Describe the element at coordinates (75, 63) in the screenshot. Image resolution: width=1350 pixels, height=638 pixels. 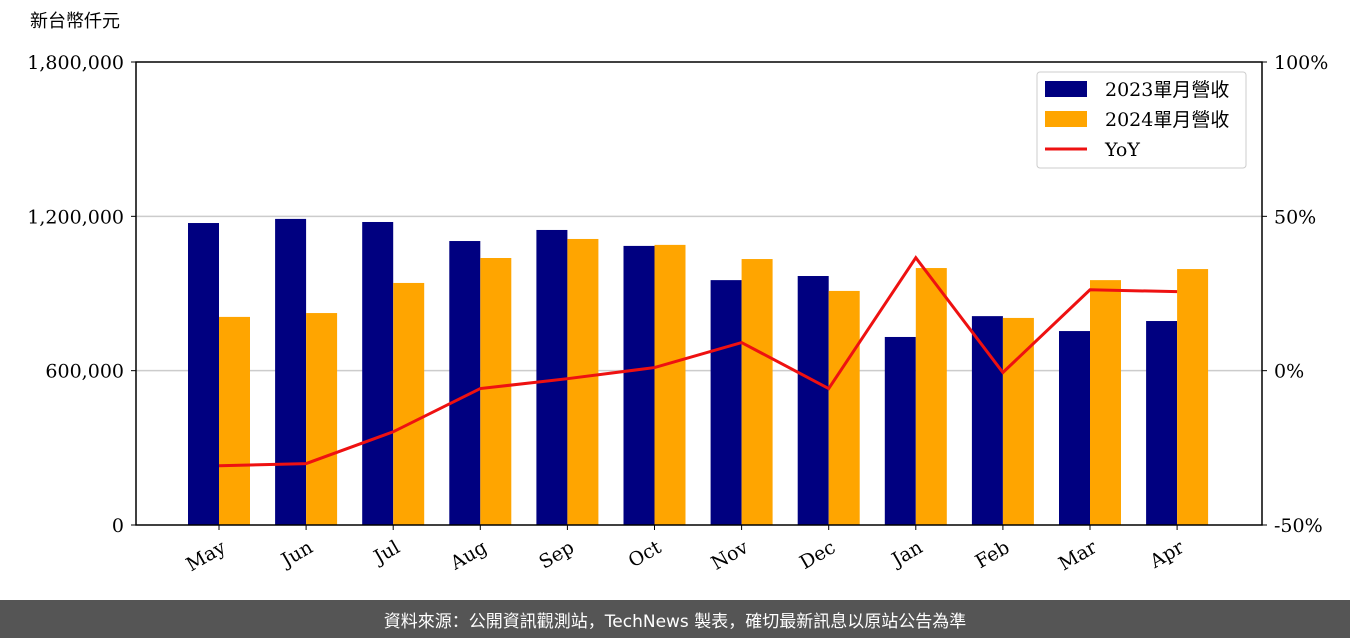
I see `y-tick-label: 1,800,000` at that location.